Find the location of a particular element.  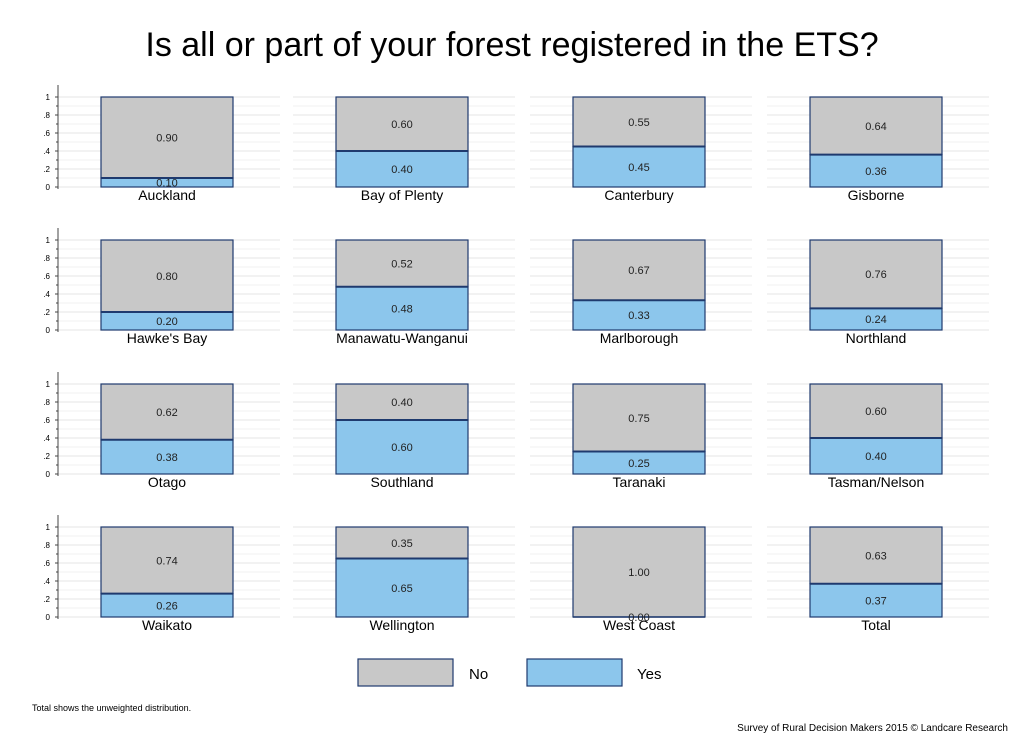

panel-label: Southland is located at coordinates (401, 482).